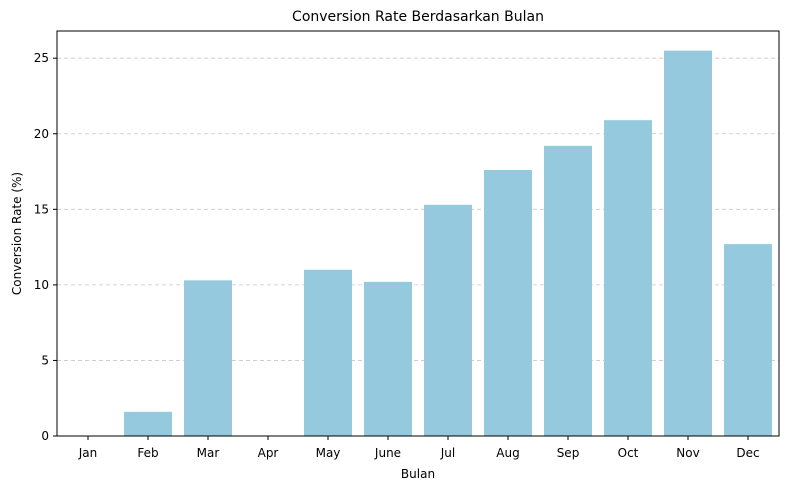 The width and height of the screenshot is (790, 490). Describe the element at coordinates (41, 209) in the screenshot. I see `y-tick-label: 15` at that location.